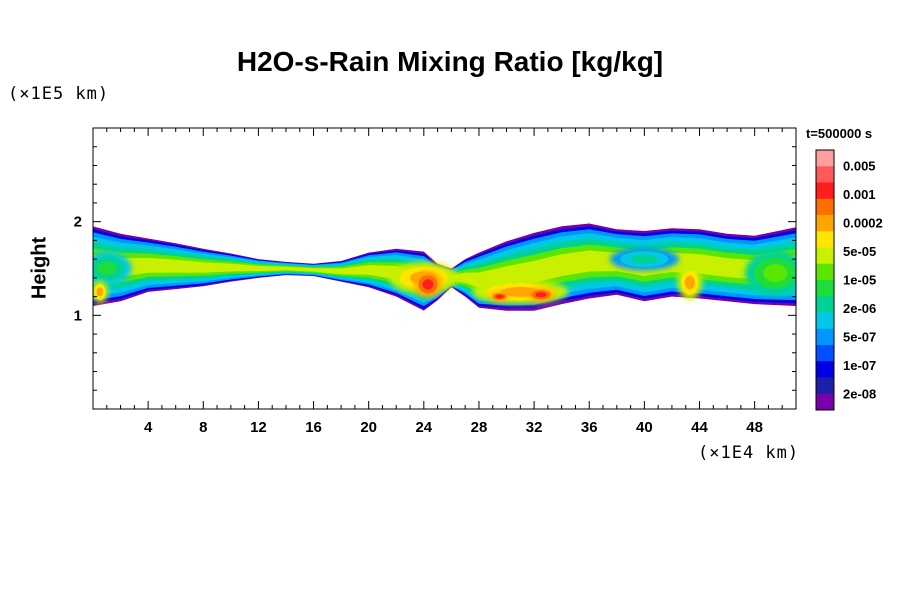 This screenshot has width=900, height=600. Describe the element at coordinates (450, 61) in the screenshot. I see `chart-title: H2O-s-Rain Mixing Ratio [kg/kg]` at that location.